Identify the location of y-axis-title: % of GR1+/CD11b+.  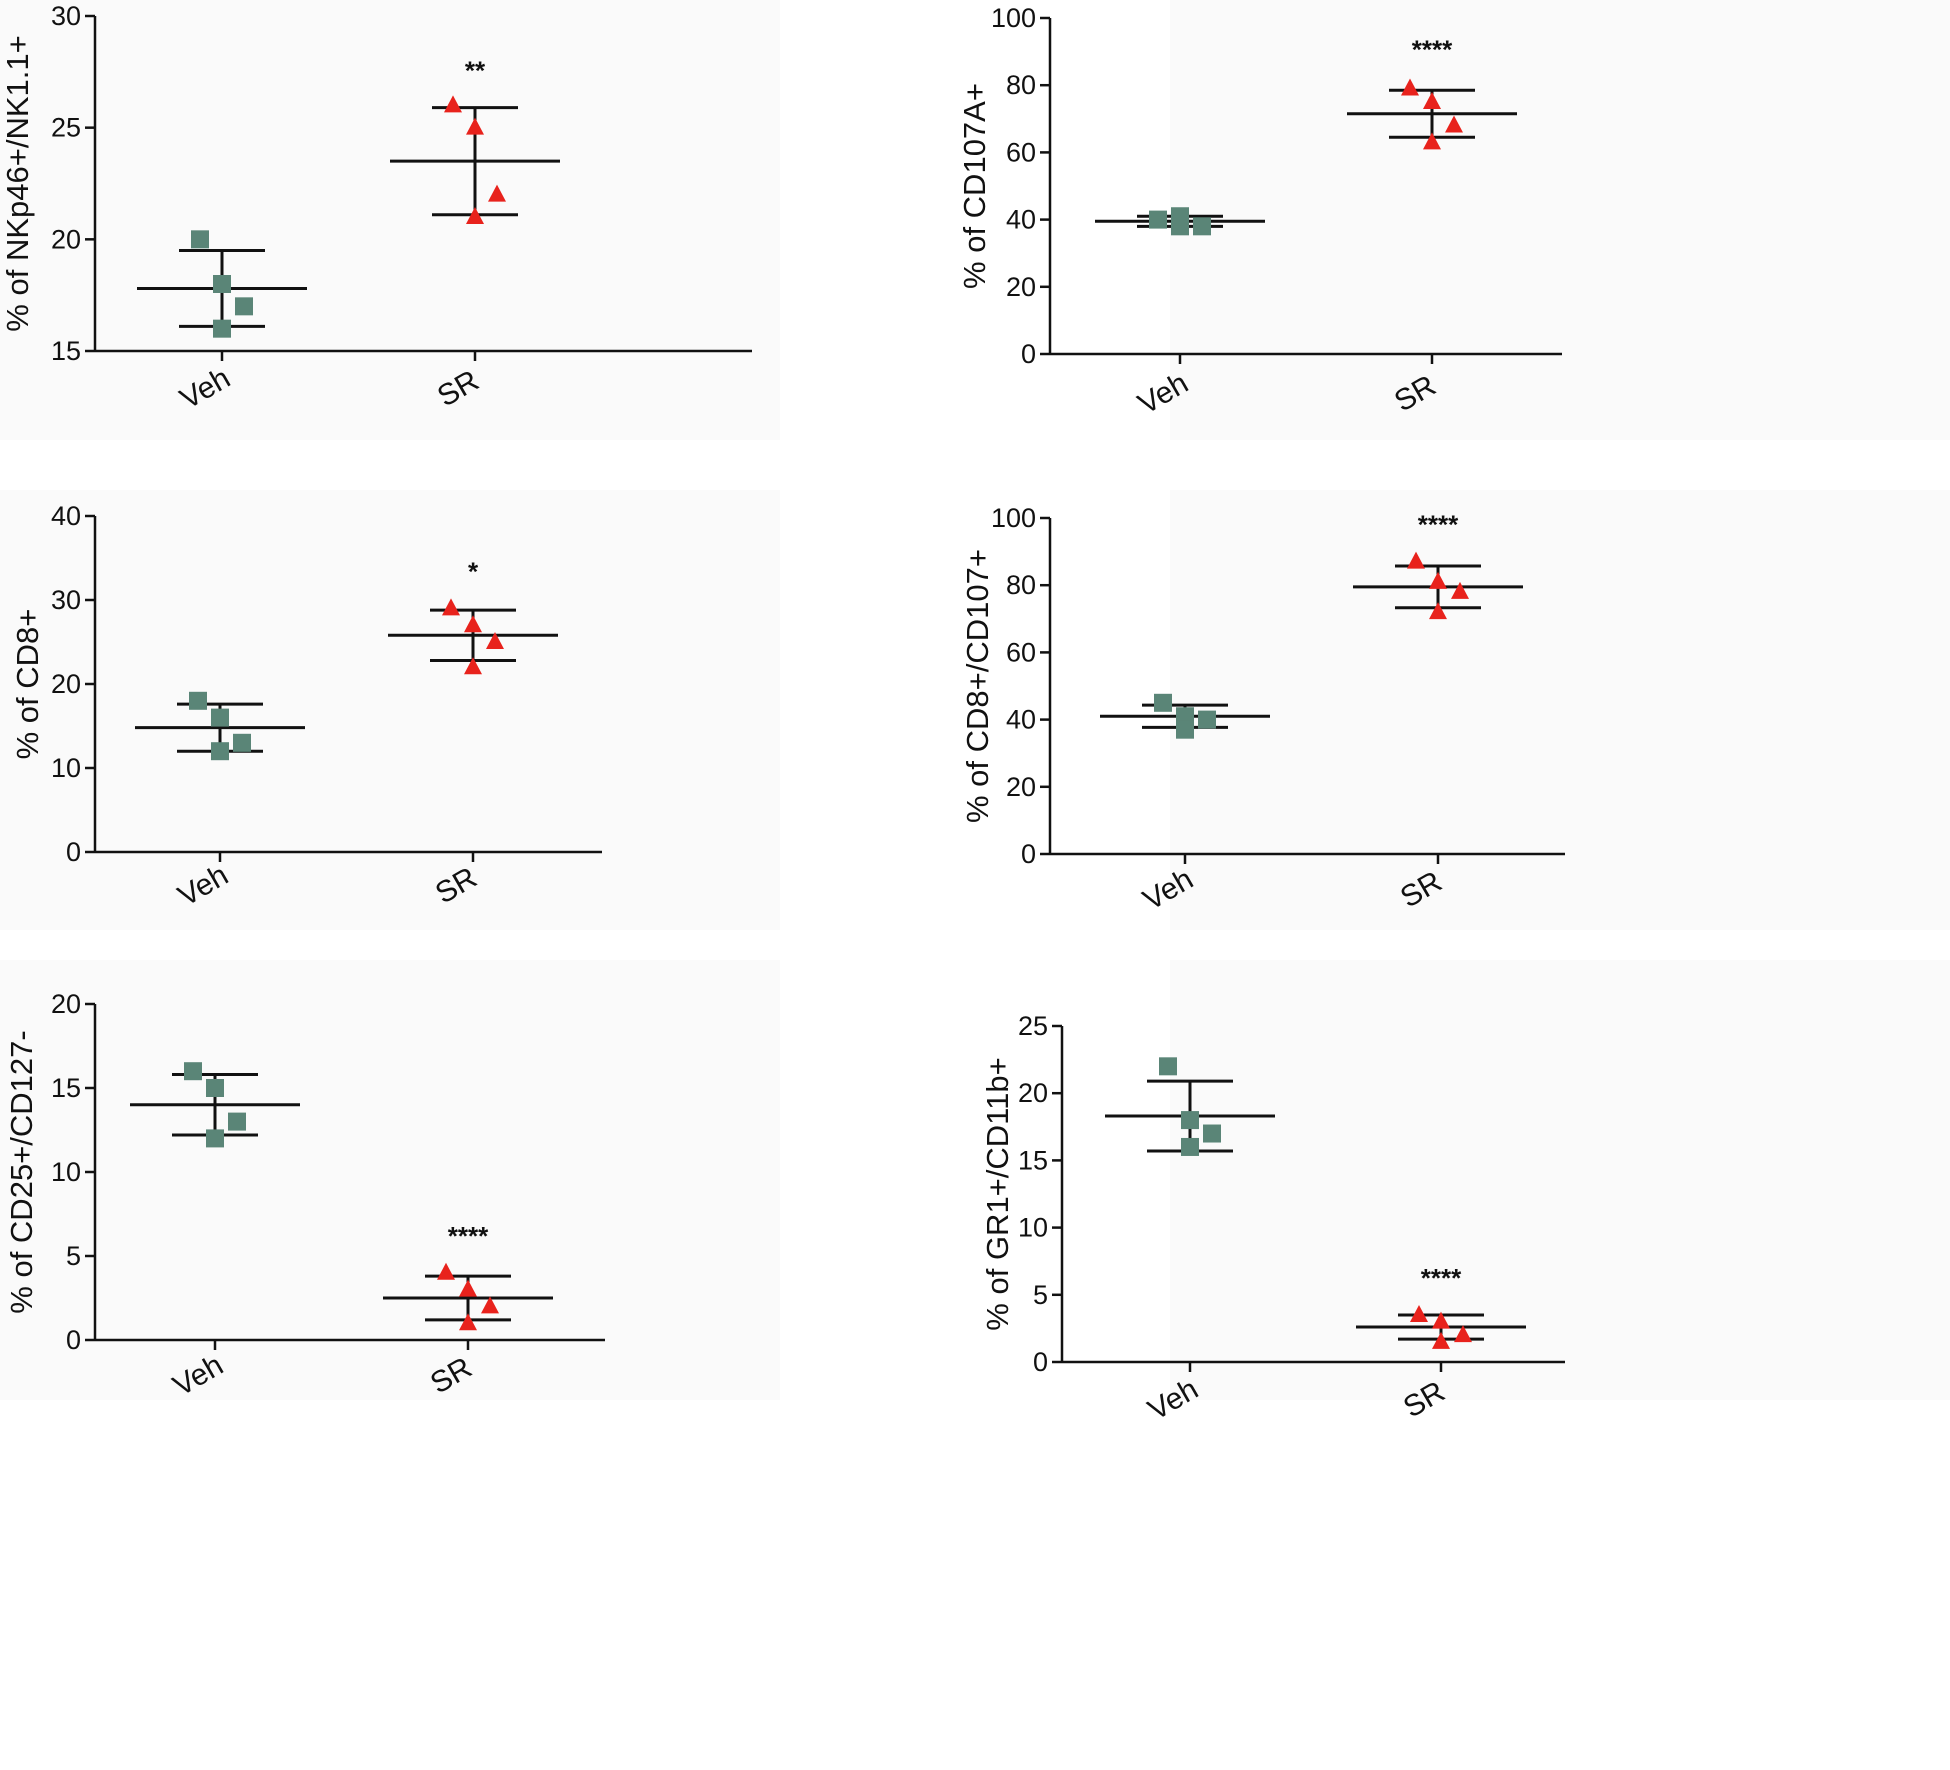
(997, 1193).